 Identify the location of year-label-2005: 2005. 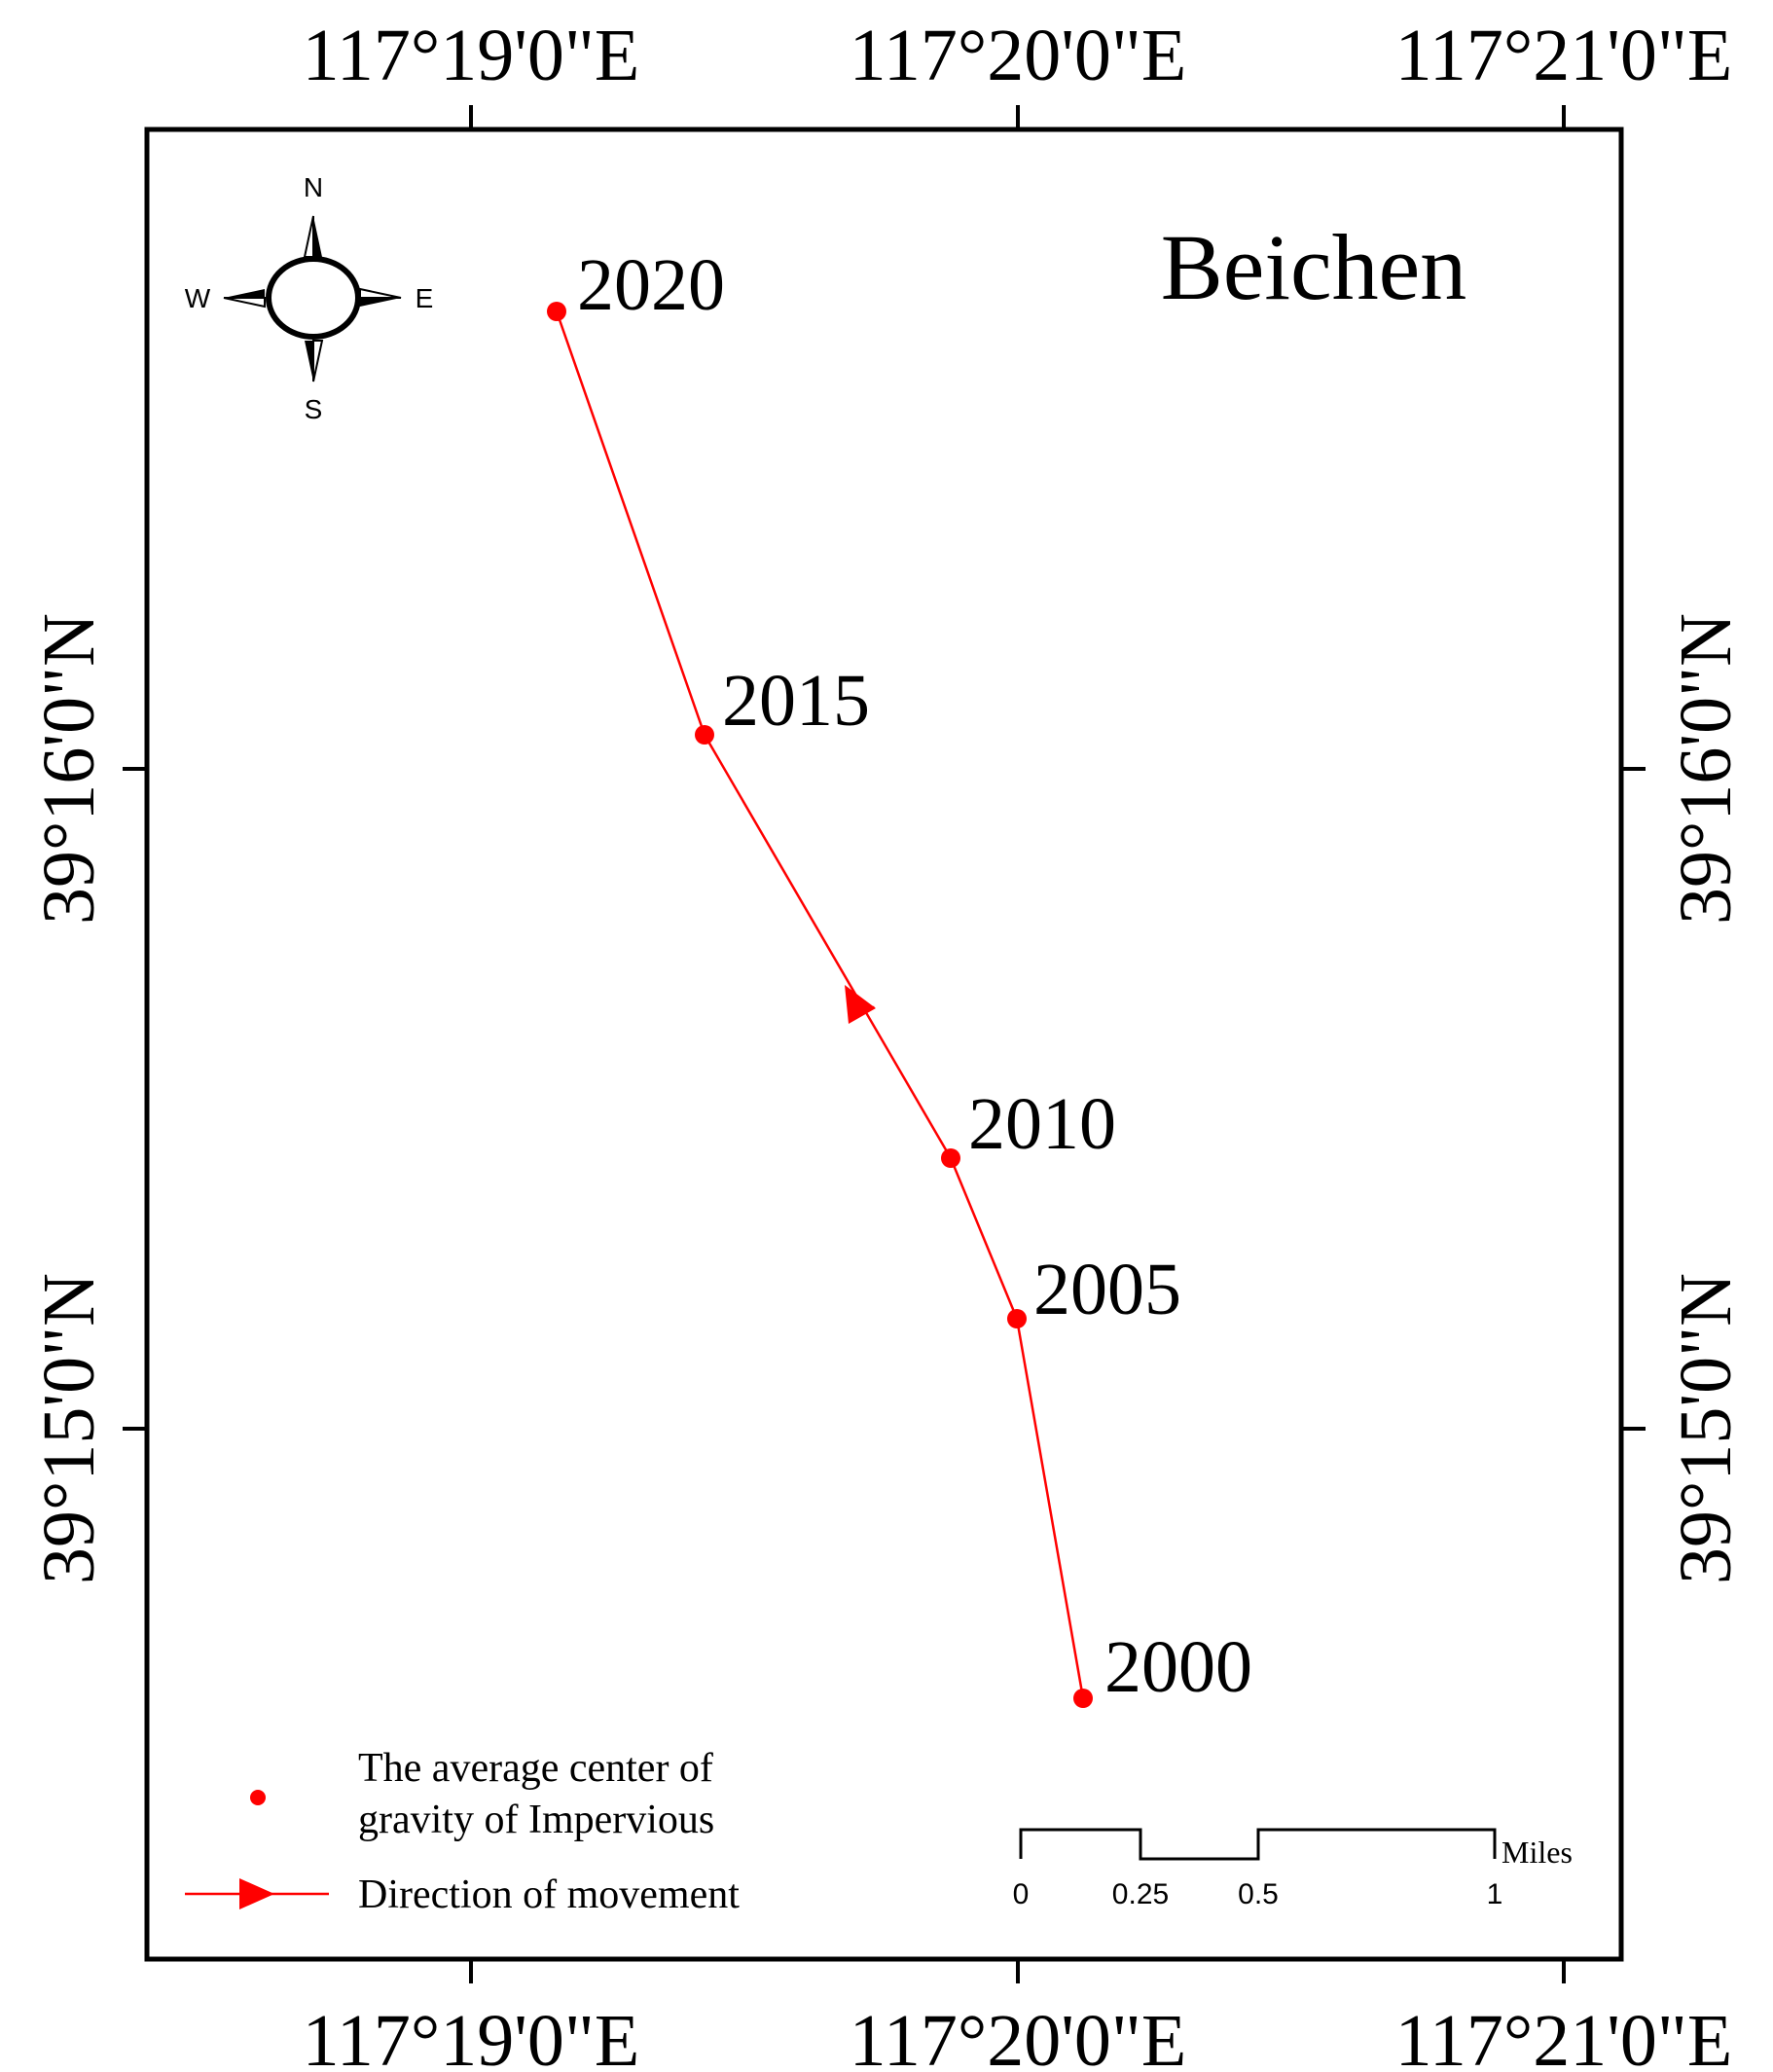
(1107, 1289).